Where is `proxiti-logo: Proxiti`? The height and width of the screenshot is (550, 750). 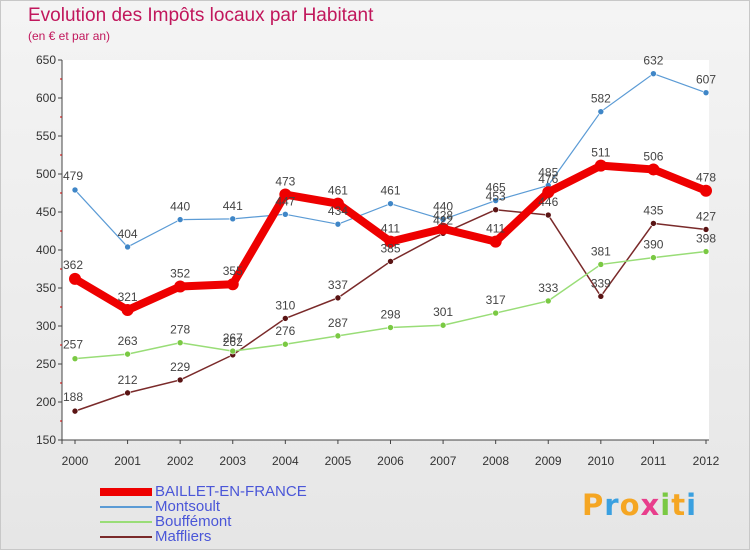
proxiti-logo: Proxiti is located at coordinates (639, 505).